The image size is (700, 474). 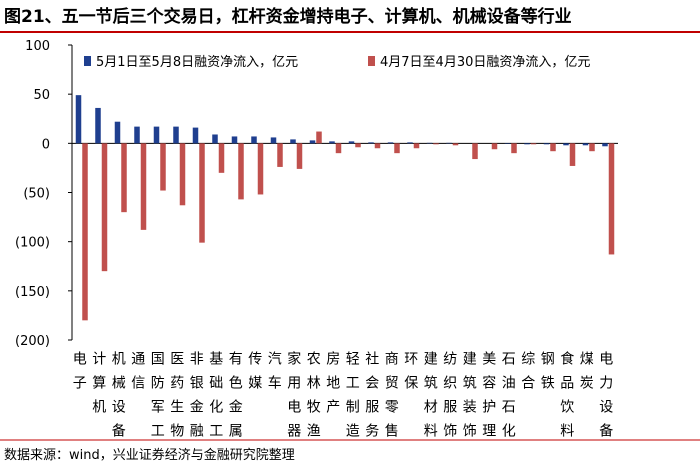 I want to click on x-tick-label: 电子, so click(x=79, y=375).